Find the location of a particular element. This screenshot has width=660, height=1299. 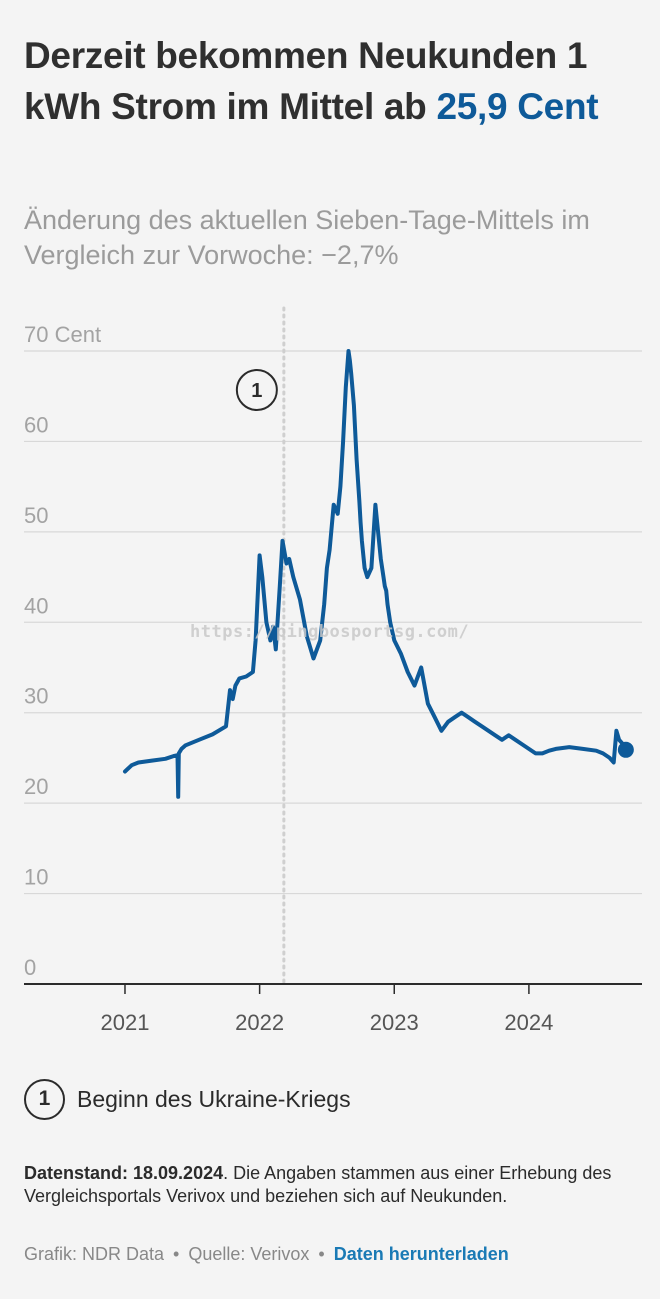

credit-grafik: Grafik: NDR Data is located at coordinates (94, 1254).